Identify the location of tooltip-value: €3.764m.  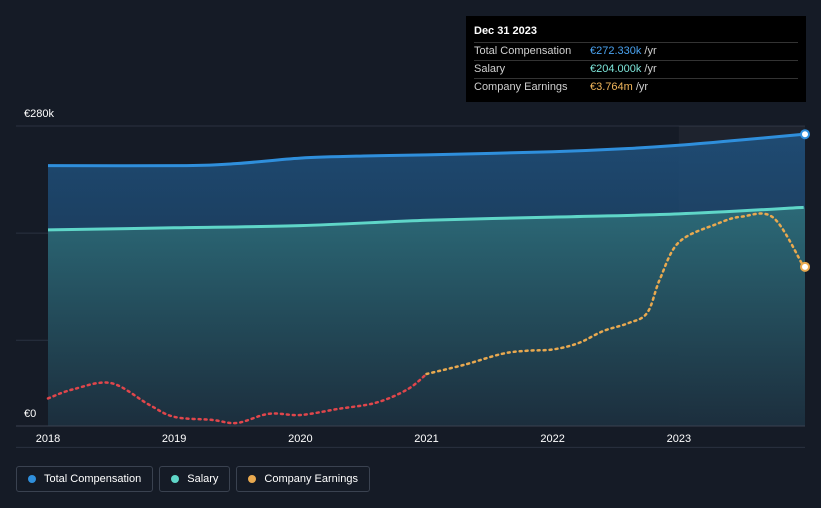
(611, 87).